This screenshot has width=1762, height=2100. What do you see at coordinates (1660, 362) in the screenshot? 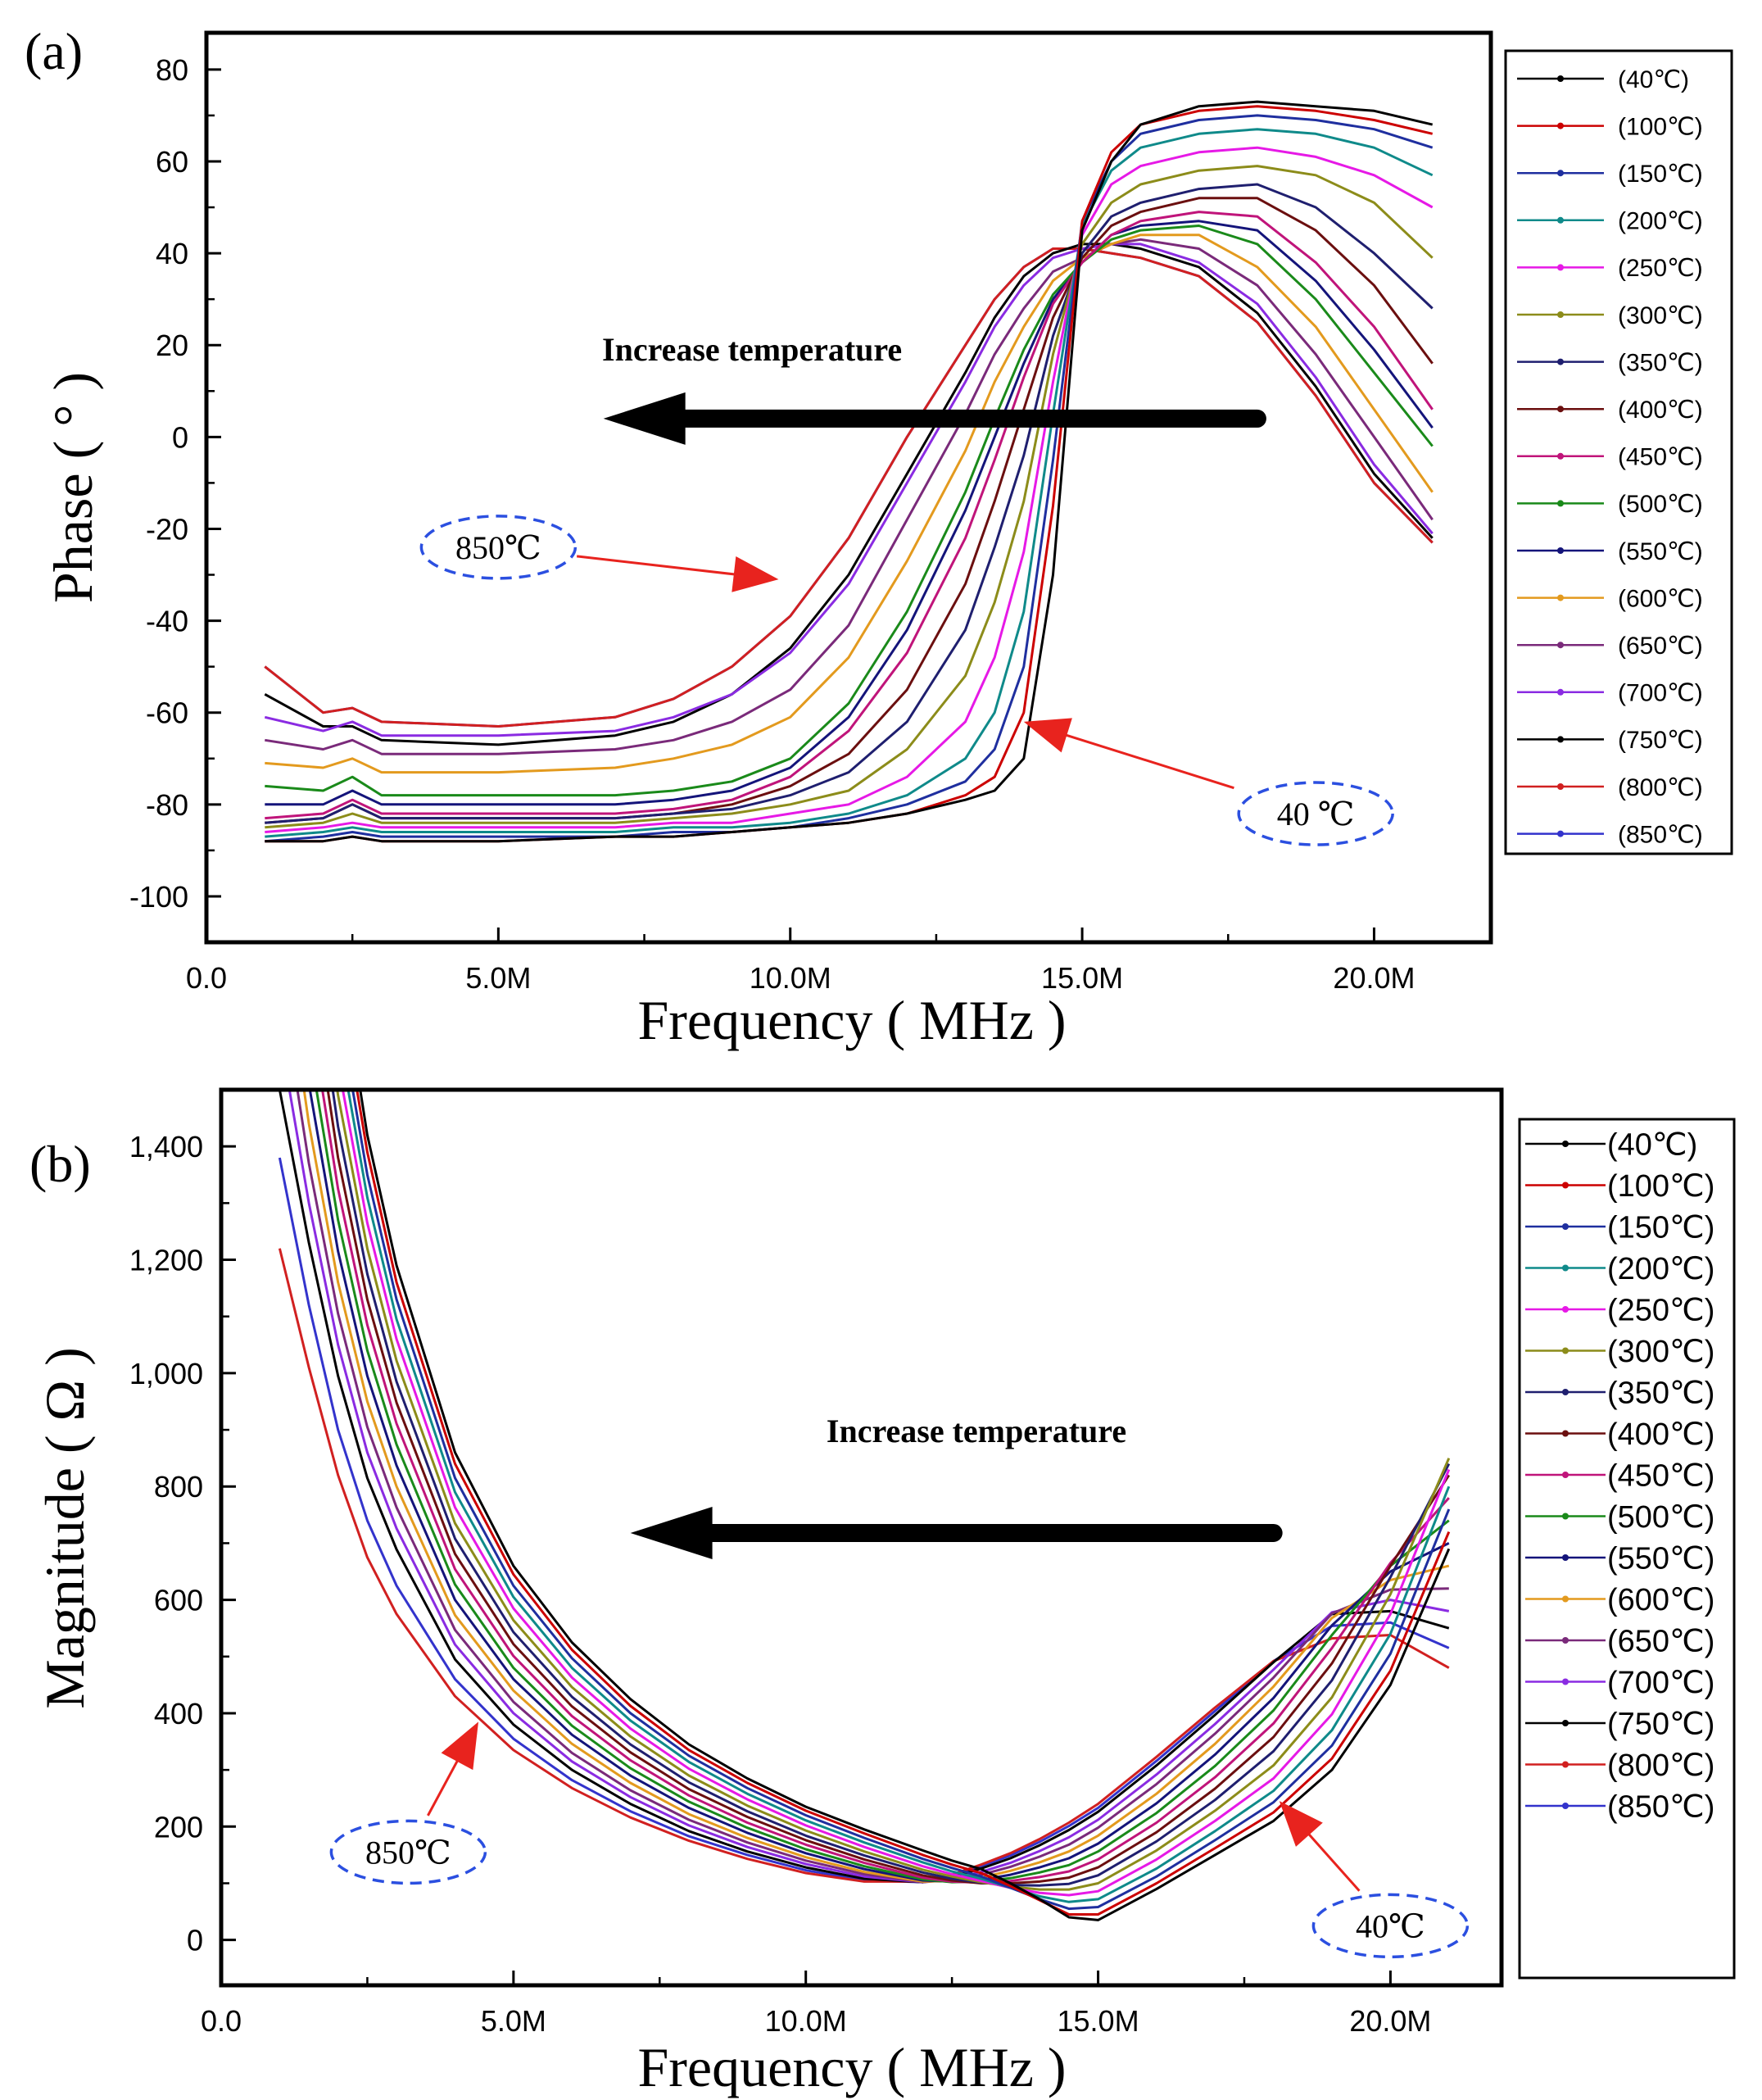
I see `legend-label: (350℃)` at bounding box center [1660, 362].